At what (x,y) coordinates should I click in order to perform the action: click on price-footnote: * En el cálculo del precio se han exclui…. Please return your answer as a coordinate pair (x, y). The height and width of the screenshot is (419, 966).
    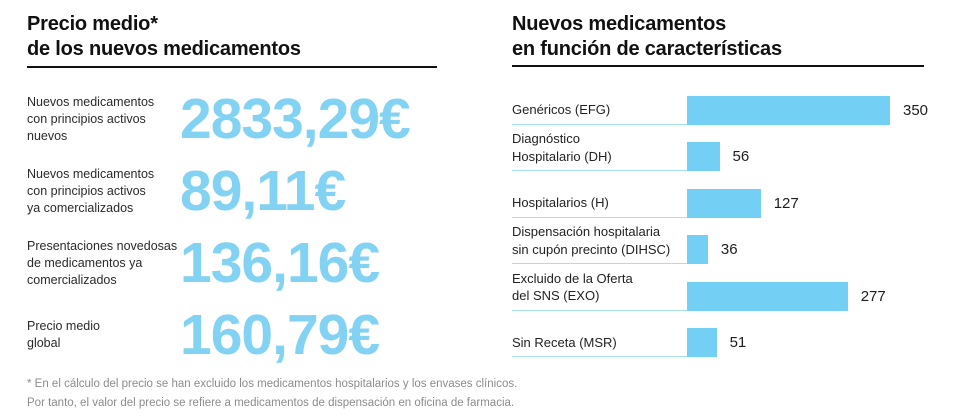
    Looking at the image, I should click on (272, 393).